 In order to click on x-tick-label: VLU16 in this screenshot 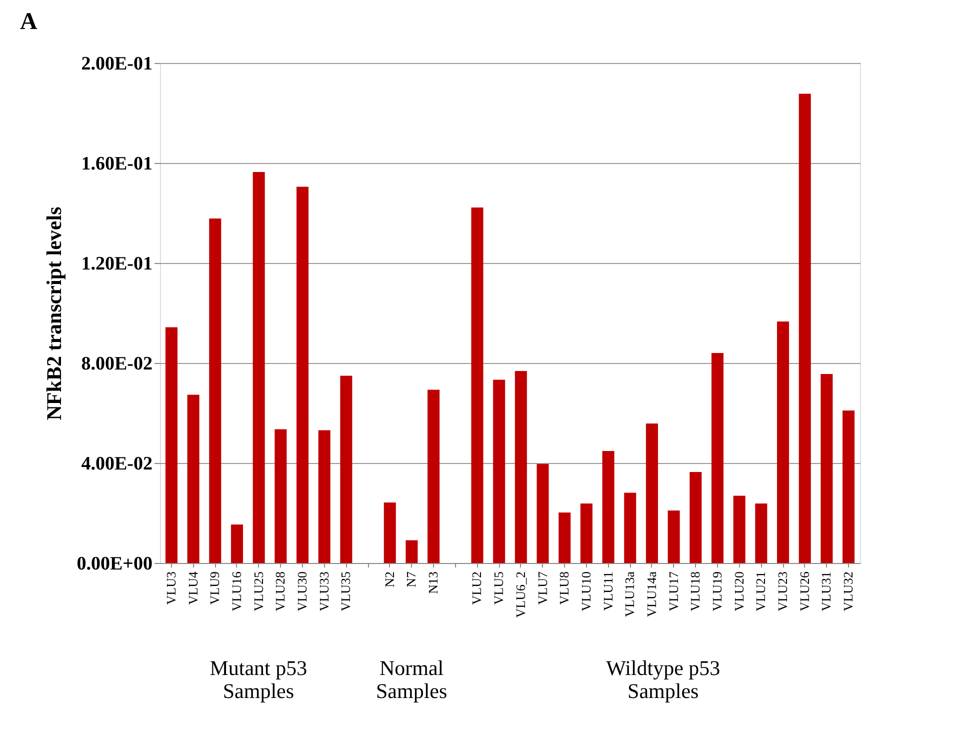, I will do `click(236, 591)`.